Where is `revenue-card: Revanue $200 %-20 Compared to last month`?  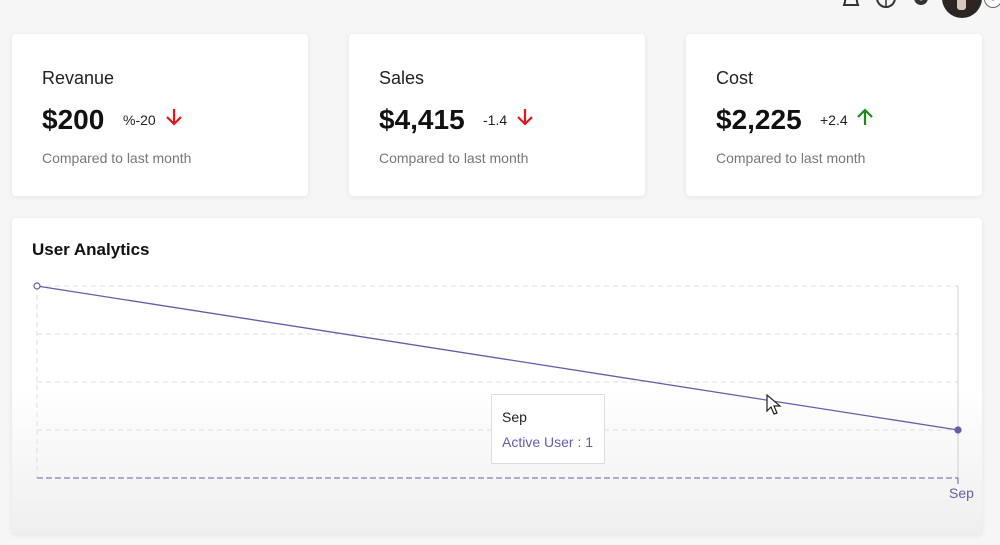
revenue-card: Revanue $200 %-20 Compared to last month is located at coordinates (160, 115).